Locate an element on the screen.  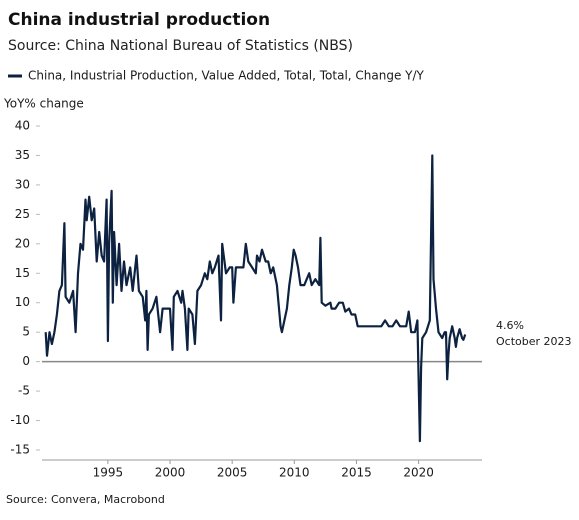
x-tick-label: 2020 is located at coordinates (418, 473).